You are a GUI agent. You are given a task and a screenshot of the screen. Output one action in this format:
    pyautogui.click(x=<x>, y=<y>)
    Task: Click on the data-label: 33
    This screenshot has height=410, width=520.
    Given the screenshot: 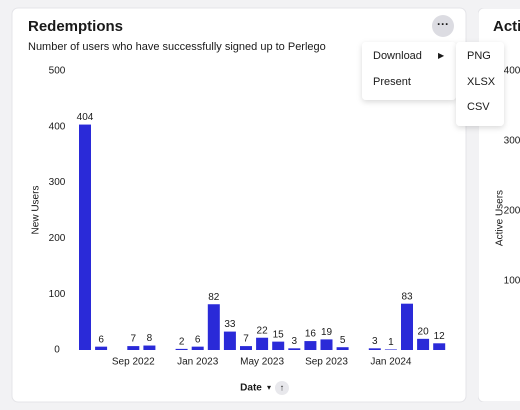 What is the action you would take?
    pyautogui.click(x=230, y=324)
    